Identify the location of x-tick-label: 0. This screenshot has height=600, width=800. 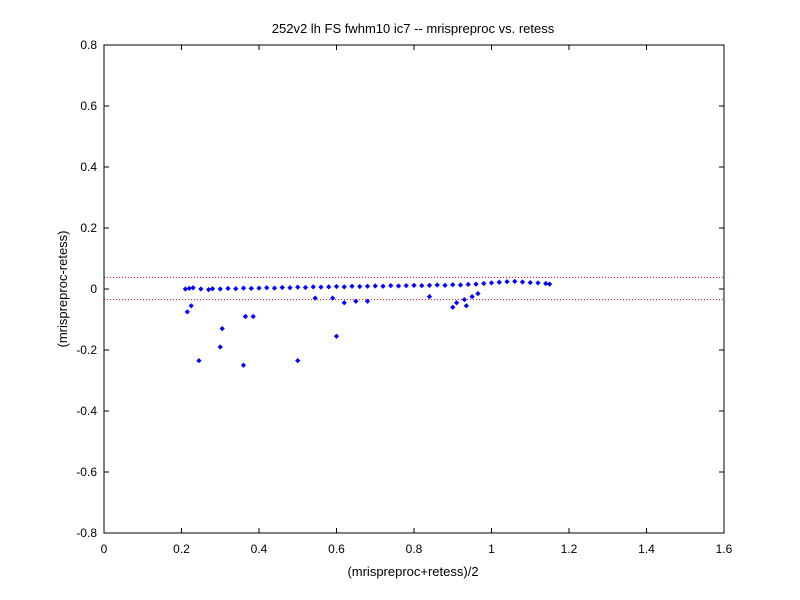
(104, 549).